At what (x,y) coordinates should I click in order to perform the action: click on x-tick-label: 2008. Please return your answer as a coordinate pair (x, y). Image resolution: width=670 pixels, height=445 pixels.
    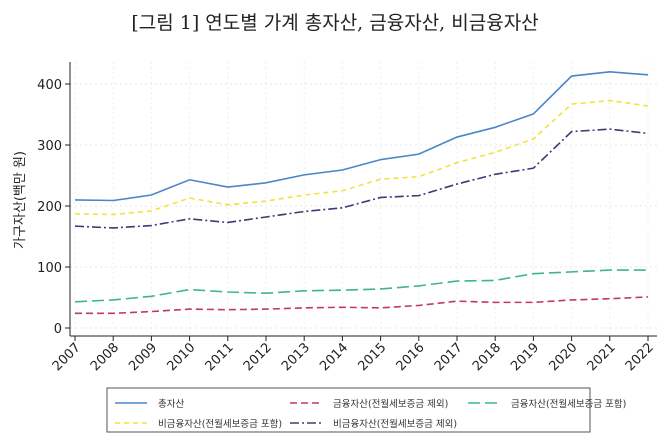
    Looking at the image, I should click on (105, 357).